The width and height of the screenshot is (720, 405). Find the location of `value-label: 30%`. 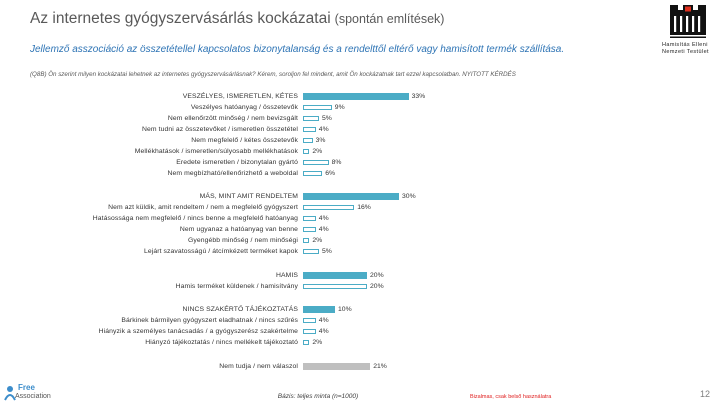

value-label: 30% is located at coordinates (409, 196).